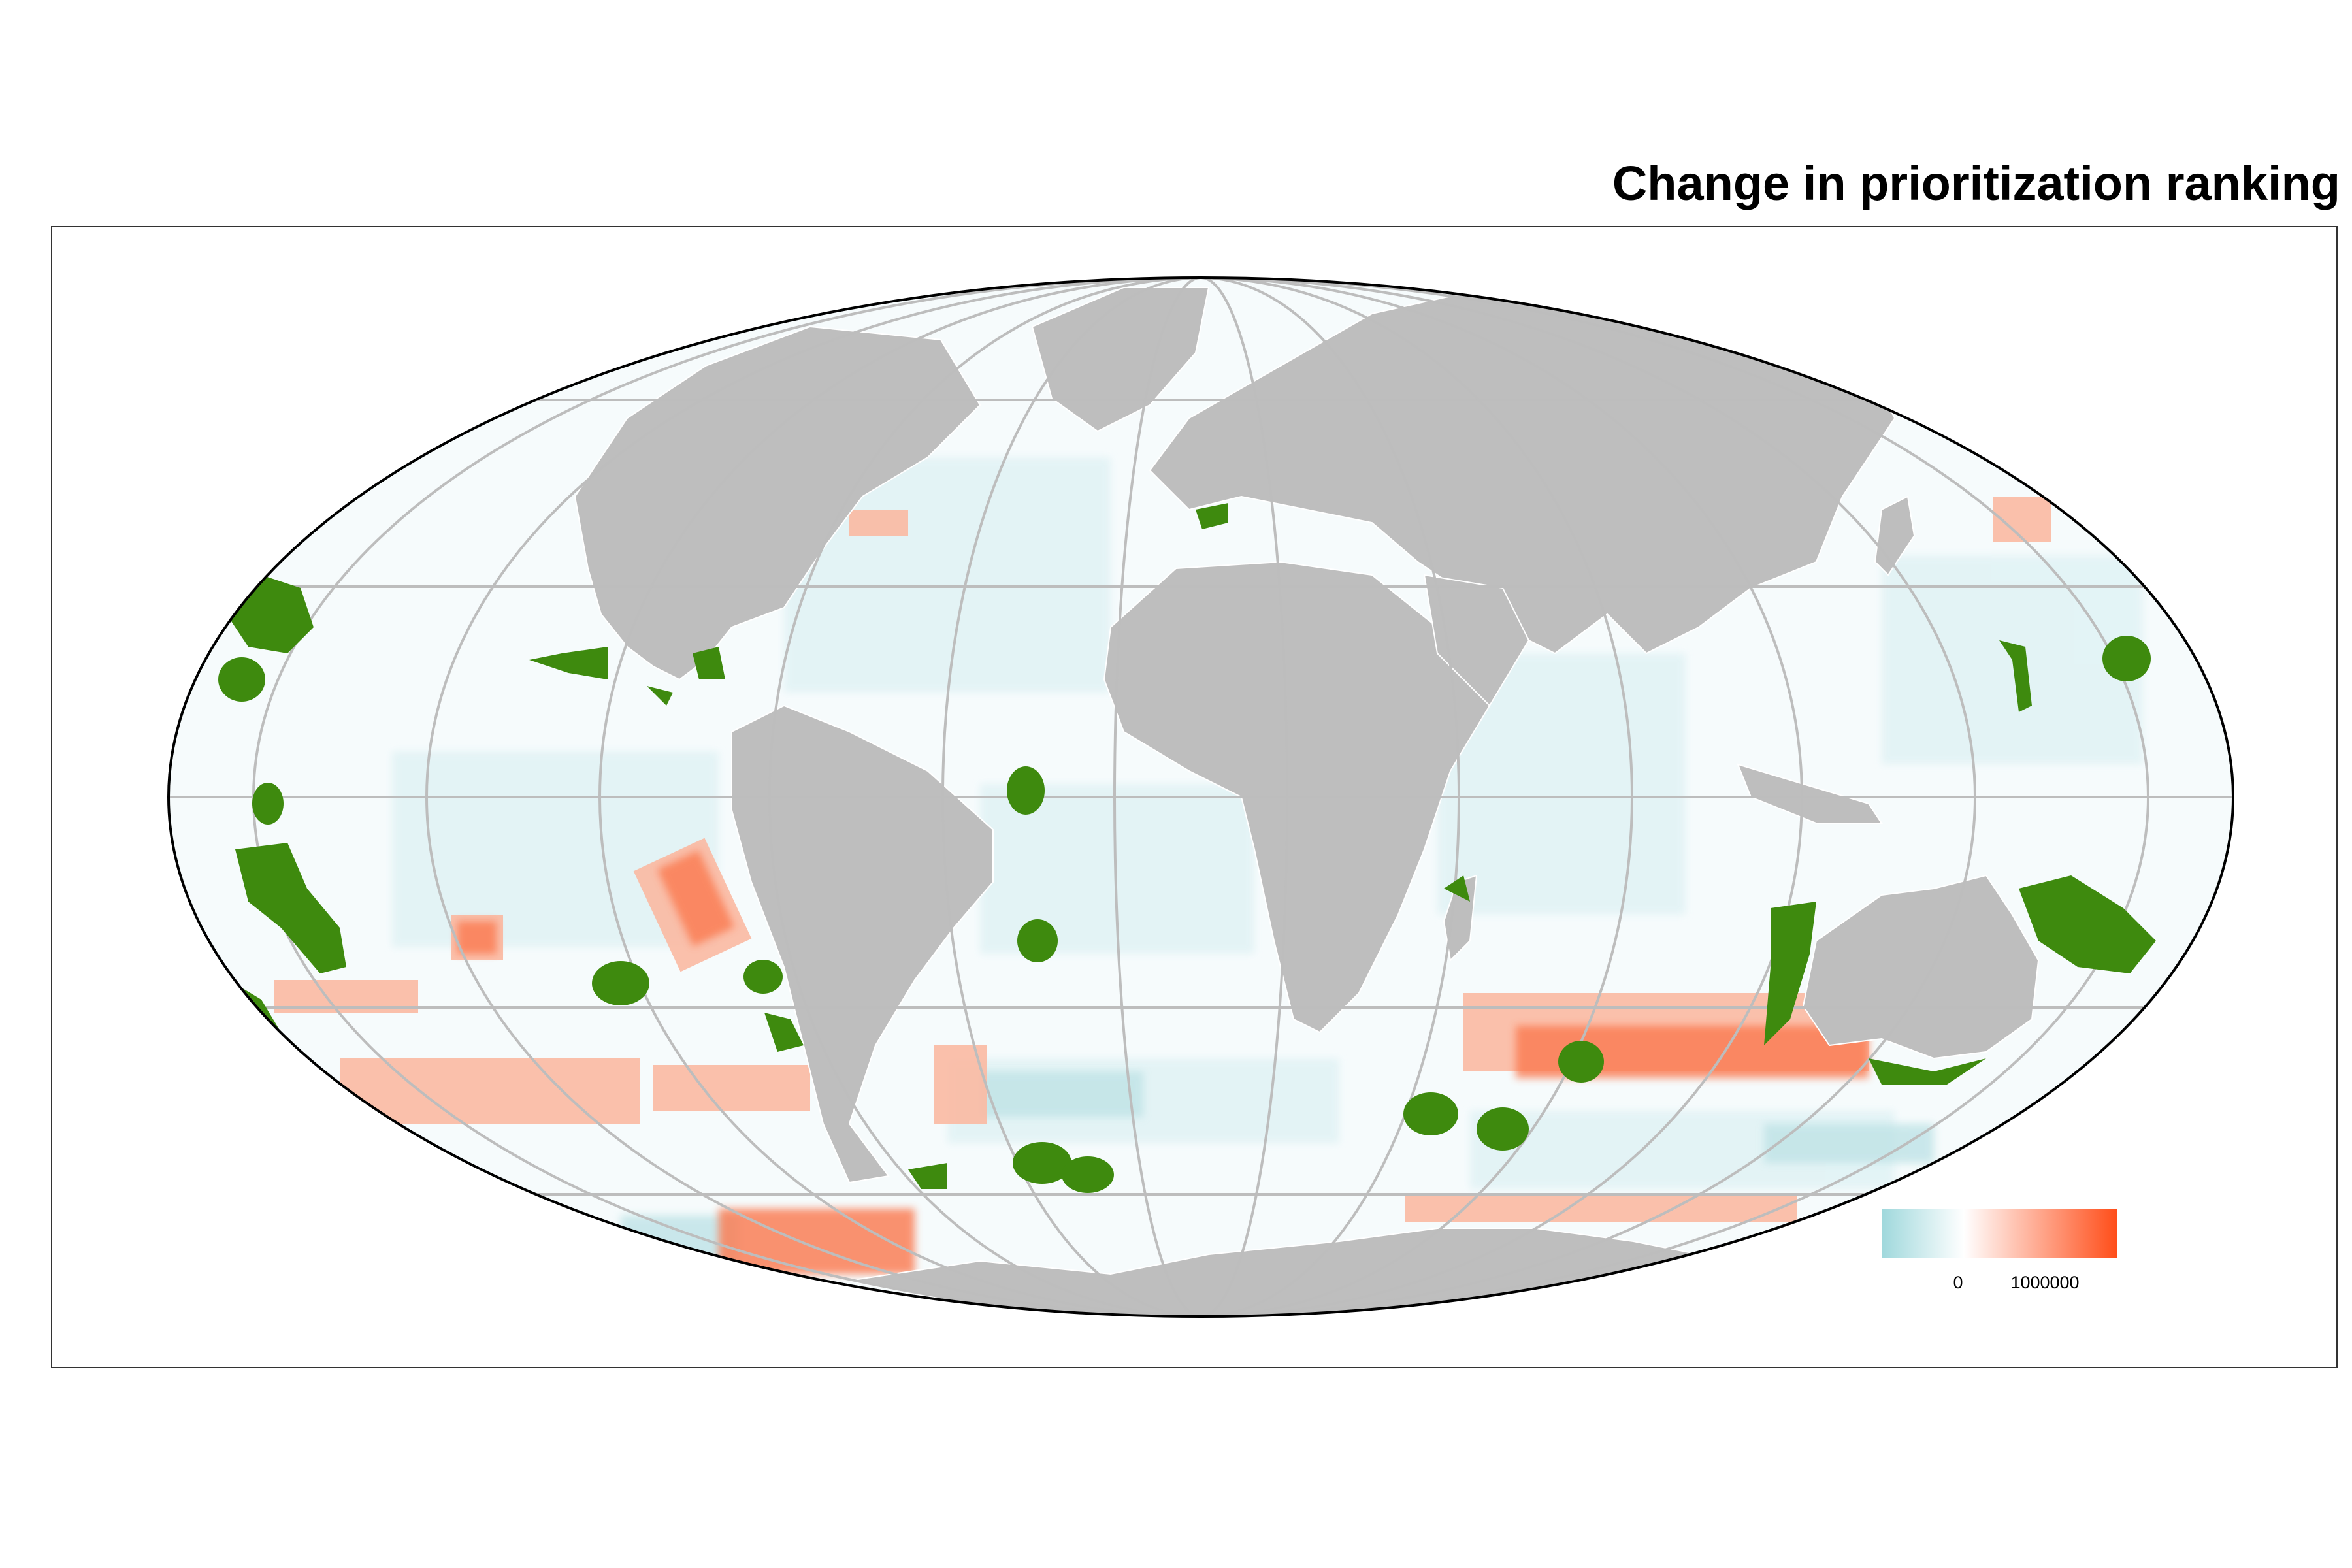  What do you see at coordinates (1958, 1282) in the screenshot?
I see `legend-tick-0: 0` at bounding box center [1958, 1282].